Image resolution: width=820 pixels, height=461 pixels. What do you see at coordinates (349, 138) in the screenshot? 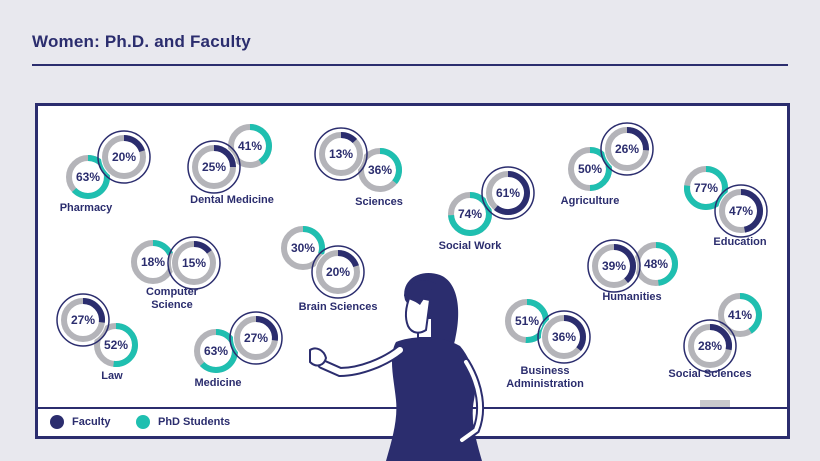
I see `sciences-faculty-arc` at bounding box center [349, 138].